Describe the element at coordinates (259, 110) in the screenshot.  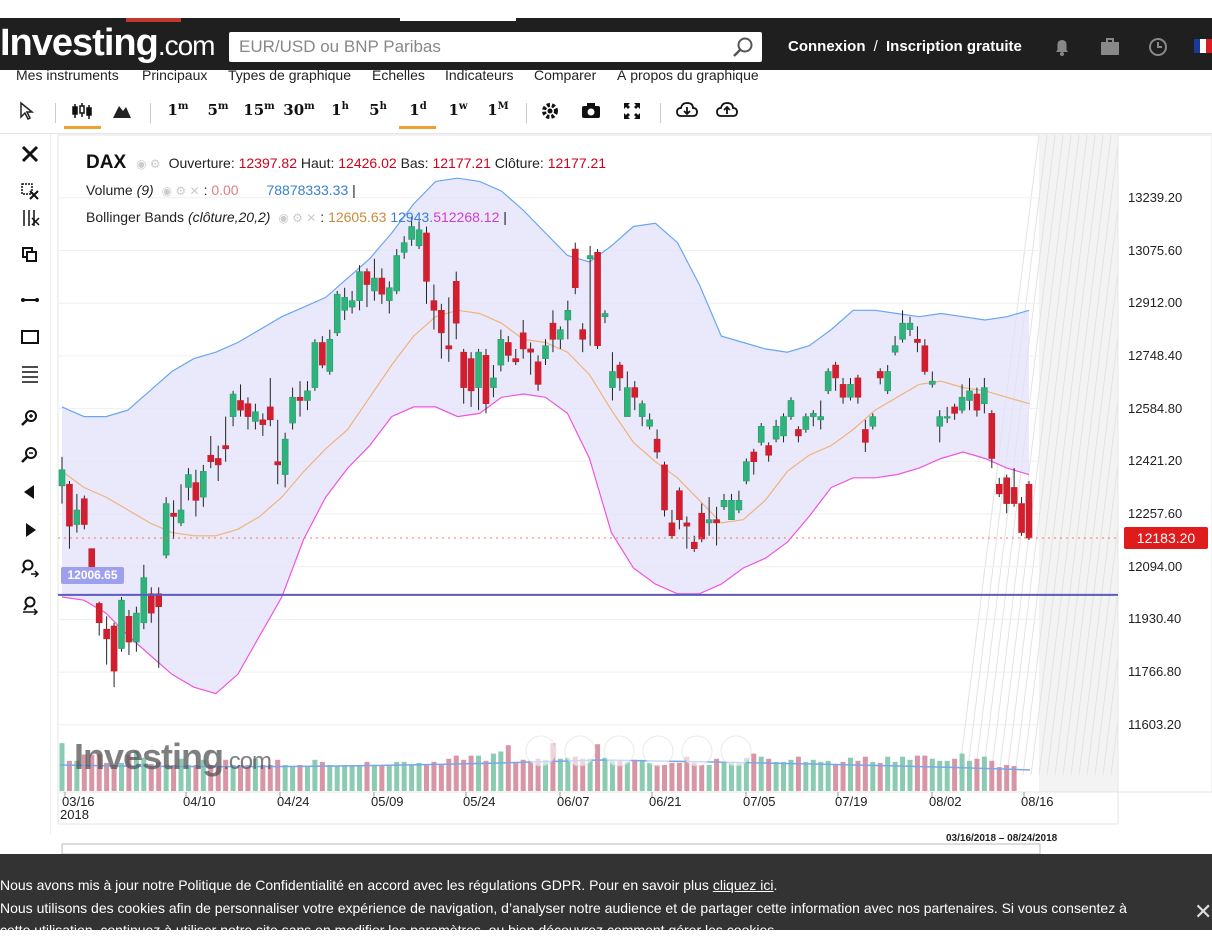
I see `interval-15m: 15m` at that location.